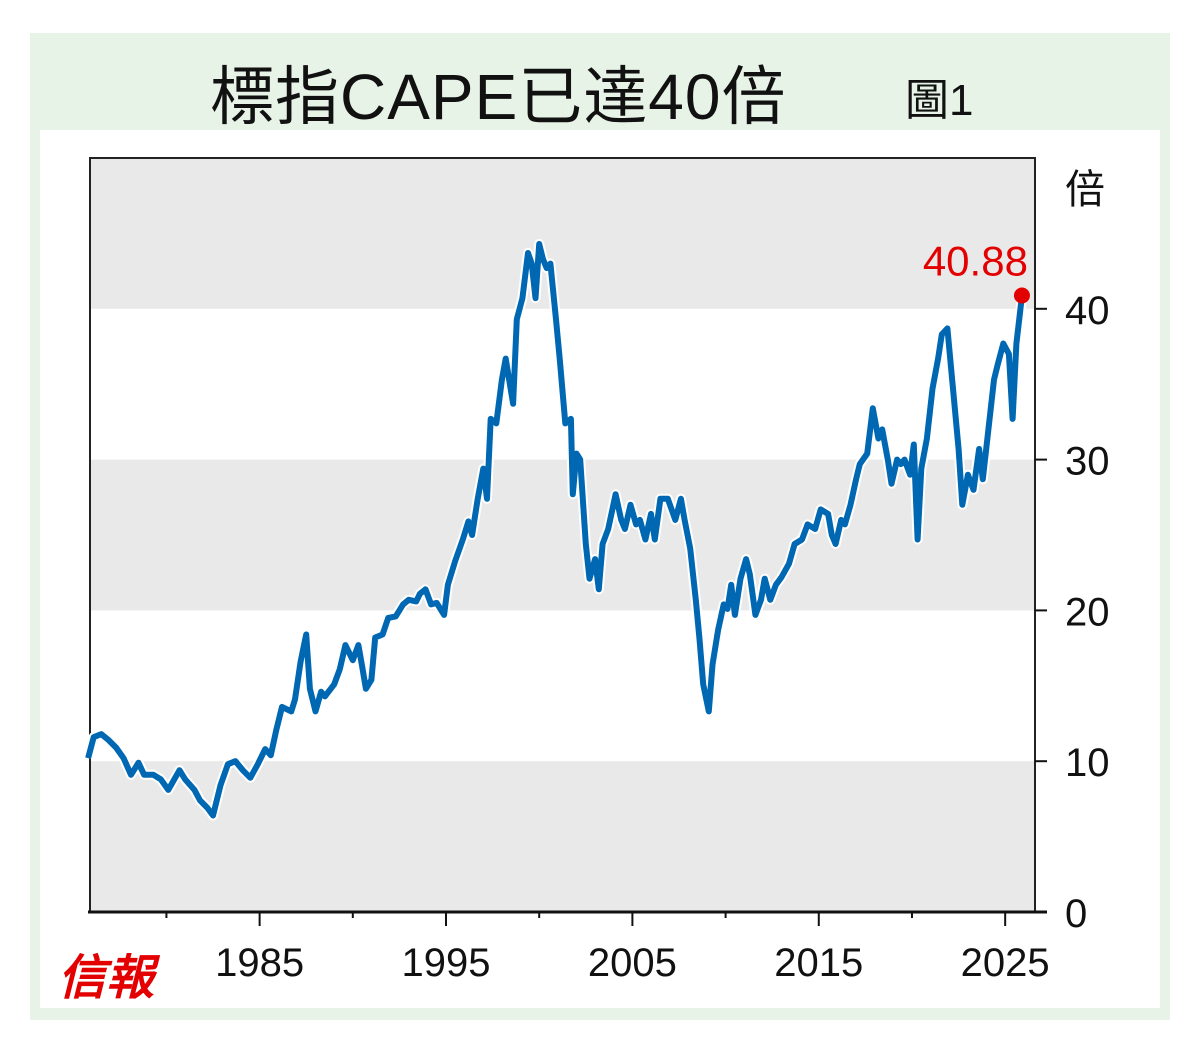 The image size is (1200, 1048). What do you see at coordinates (1087, 462) in the screenshot?
I see `y-tick-label: 30` at bounding box center [1087, 462].